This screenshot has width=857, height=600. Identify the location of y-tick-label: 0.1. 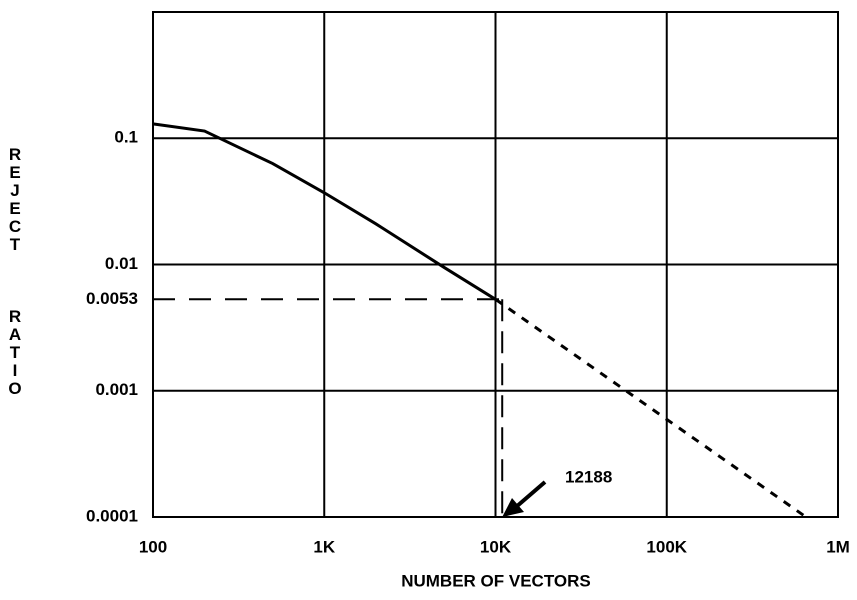
(126, 137).